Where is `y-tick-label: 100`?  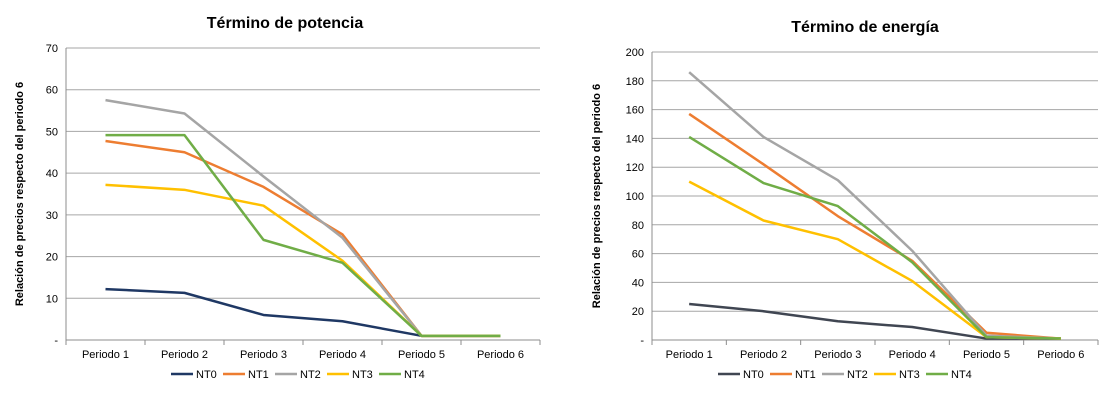 y-tick-label: 100 is located at coordinates (635, 197).